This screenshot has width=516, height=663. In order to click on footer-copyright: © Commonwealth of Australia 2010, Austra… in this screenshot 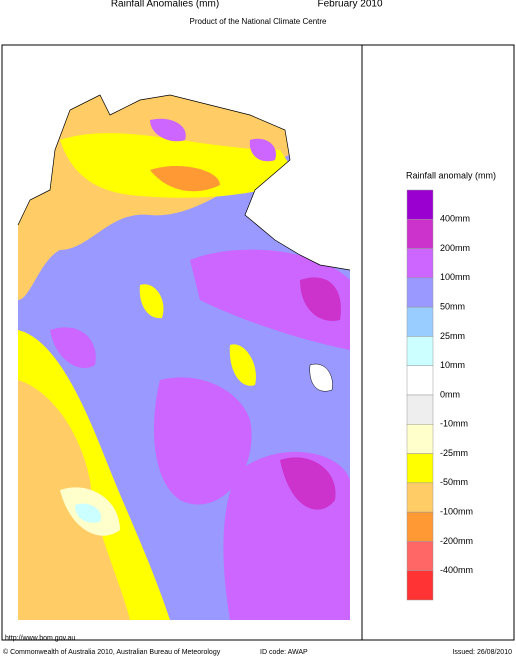, I will do `click(112, 652)`.